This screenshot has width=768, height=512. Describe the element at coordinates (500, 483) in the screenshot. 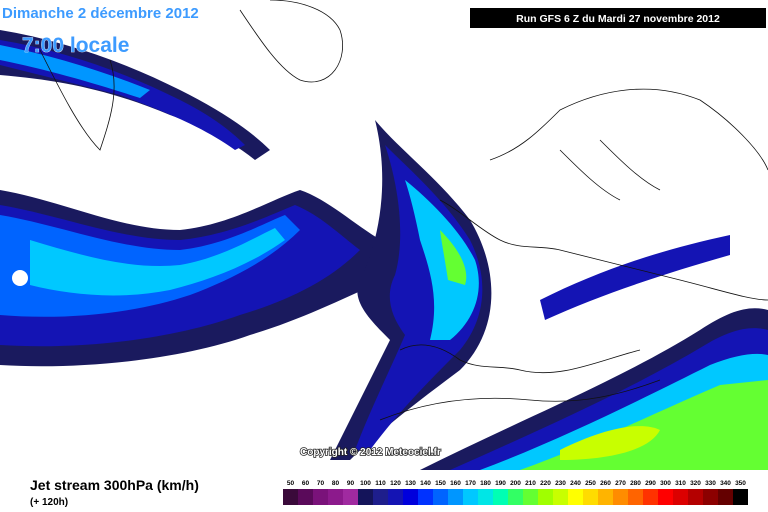

I see `legend-label: 190` at that location.